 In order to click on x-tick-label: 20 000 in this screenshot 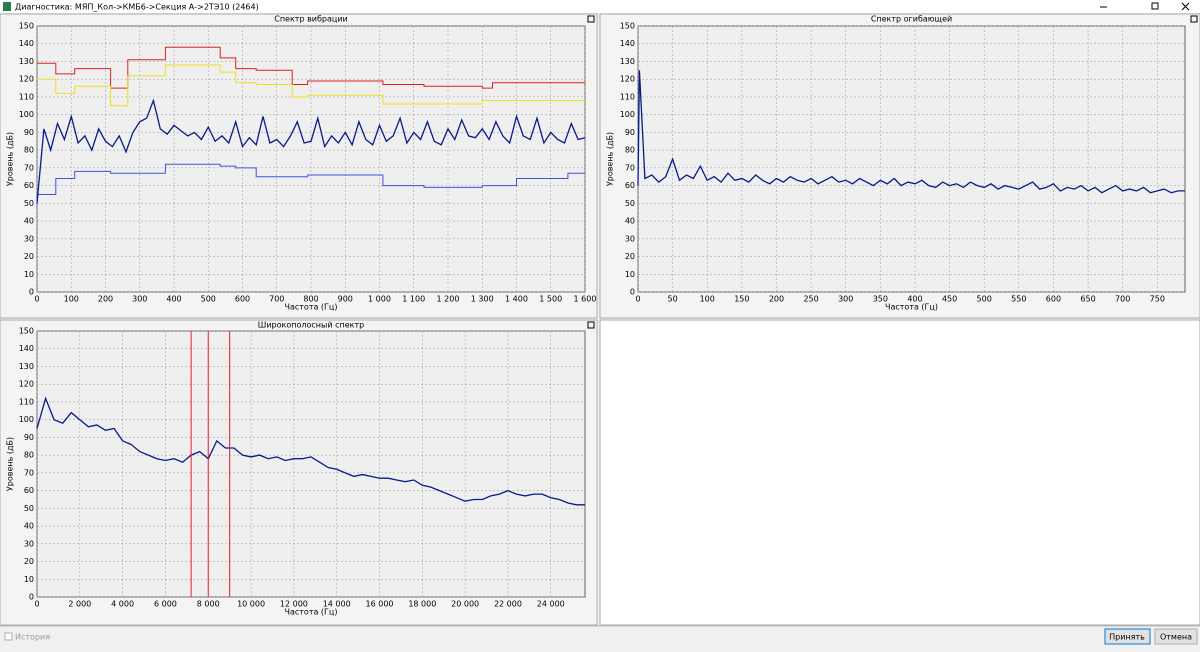, I will do `click(465, 604)`.